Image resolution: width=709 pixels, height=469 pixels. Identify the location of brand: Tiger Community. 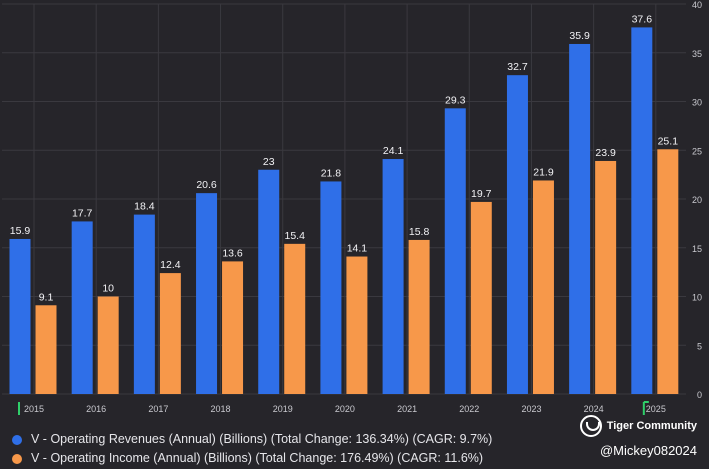
(638, 426).